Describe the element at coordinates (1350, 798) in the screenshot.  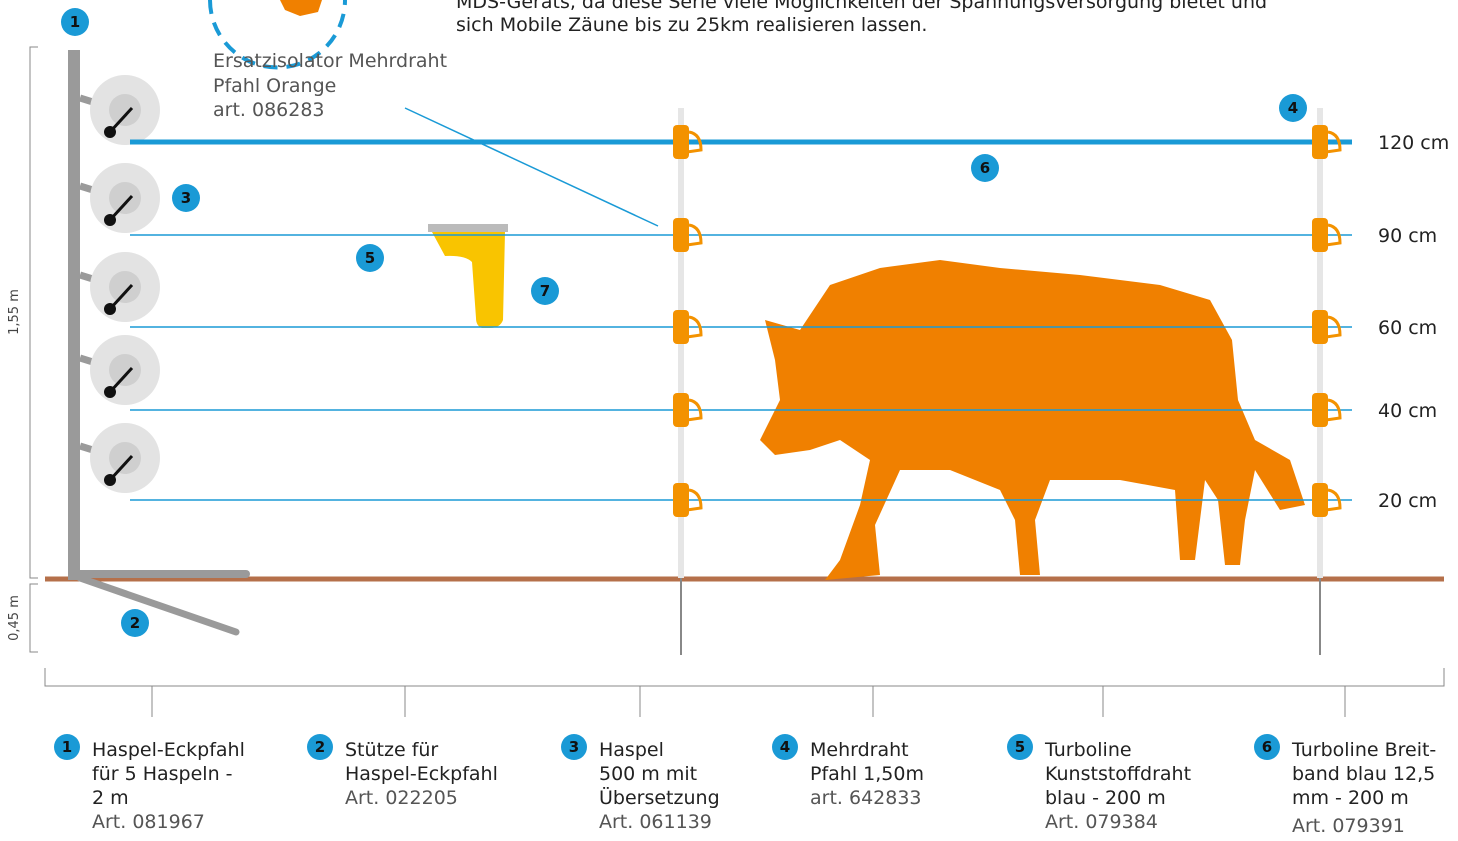
I see `legend-text: mm - 200 m` at that location.